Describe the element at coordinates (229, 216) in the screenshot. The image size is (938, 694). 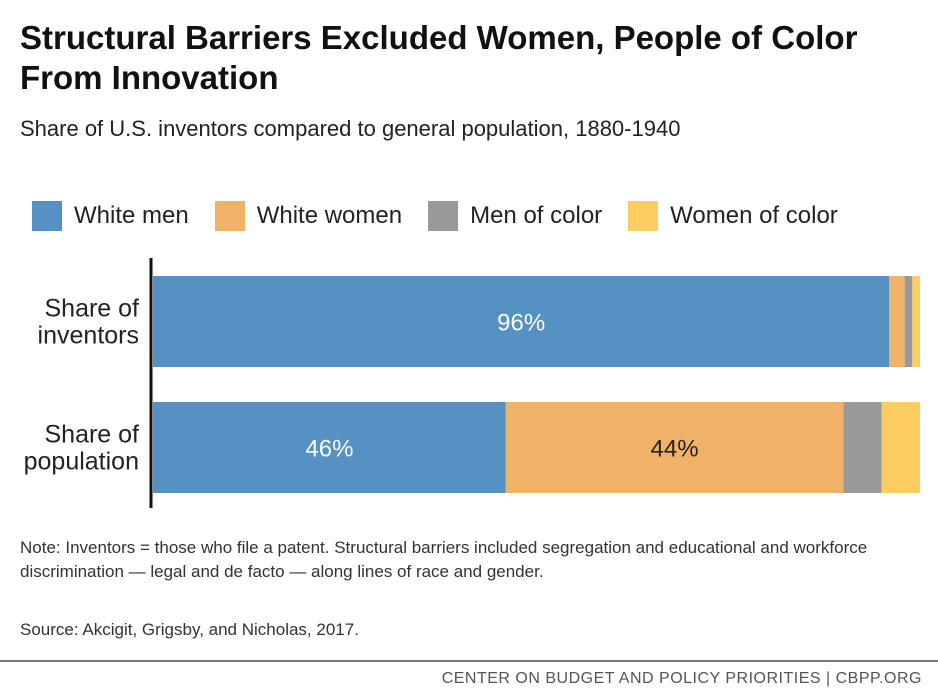
I see `legend-swatch-white-women` at that location.